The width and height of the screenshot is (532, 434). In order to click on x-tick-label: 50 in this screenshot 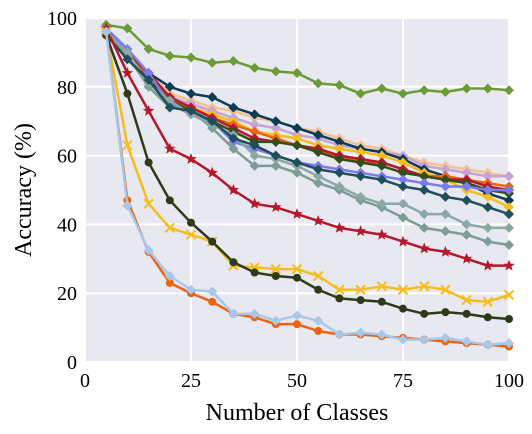, I will do `click(297, 381)`.